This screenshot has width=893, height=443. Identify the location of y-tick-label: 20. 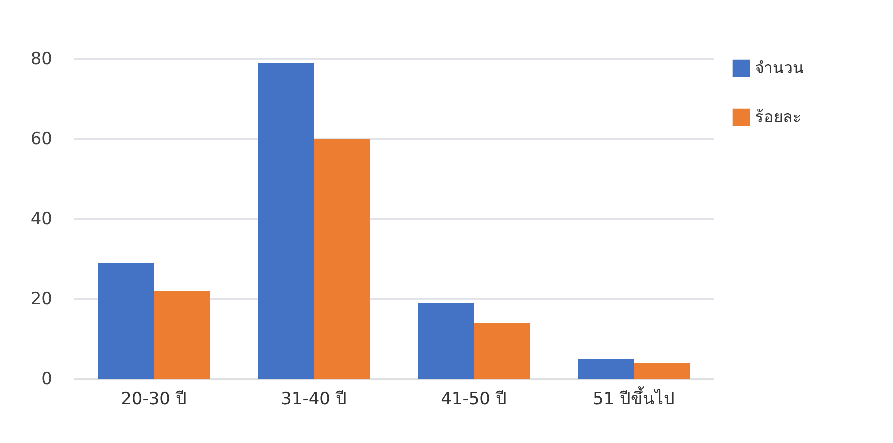
(41, 300).